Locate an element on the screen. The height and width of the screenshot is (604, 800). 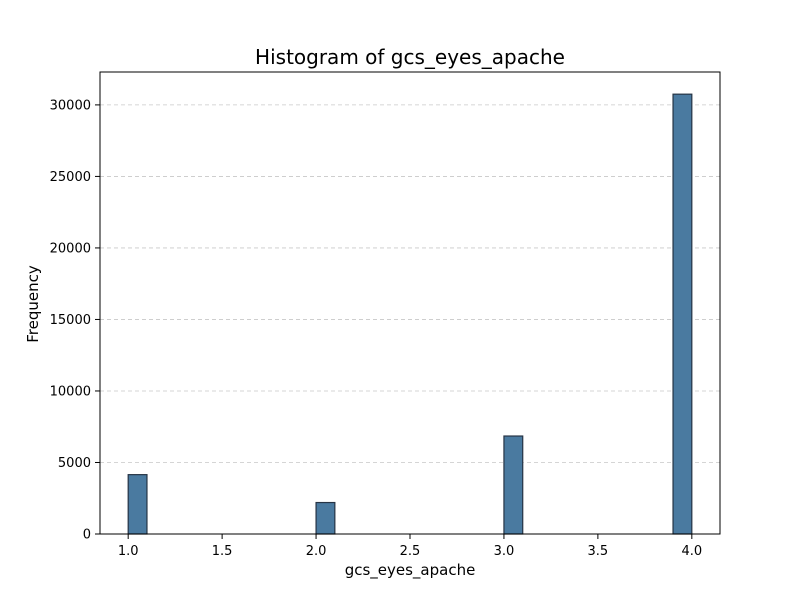
x-axis-ticks: 1.0 1.5 2.0 2.5 3.0 3.5 4.0 is located at coordinates (410, 546).